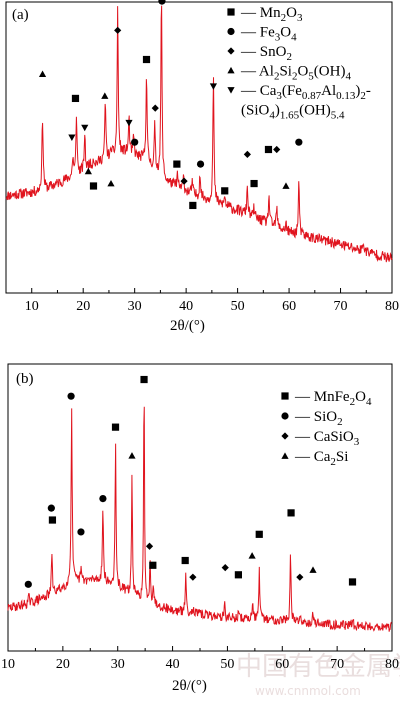 This screenshot has width=400, height=702. I want to click on legend-marker-triangle-down, so click(231, 90).